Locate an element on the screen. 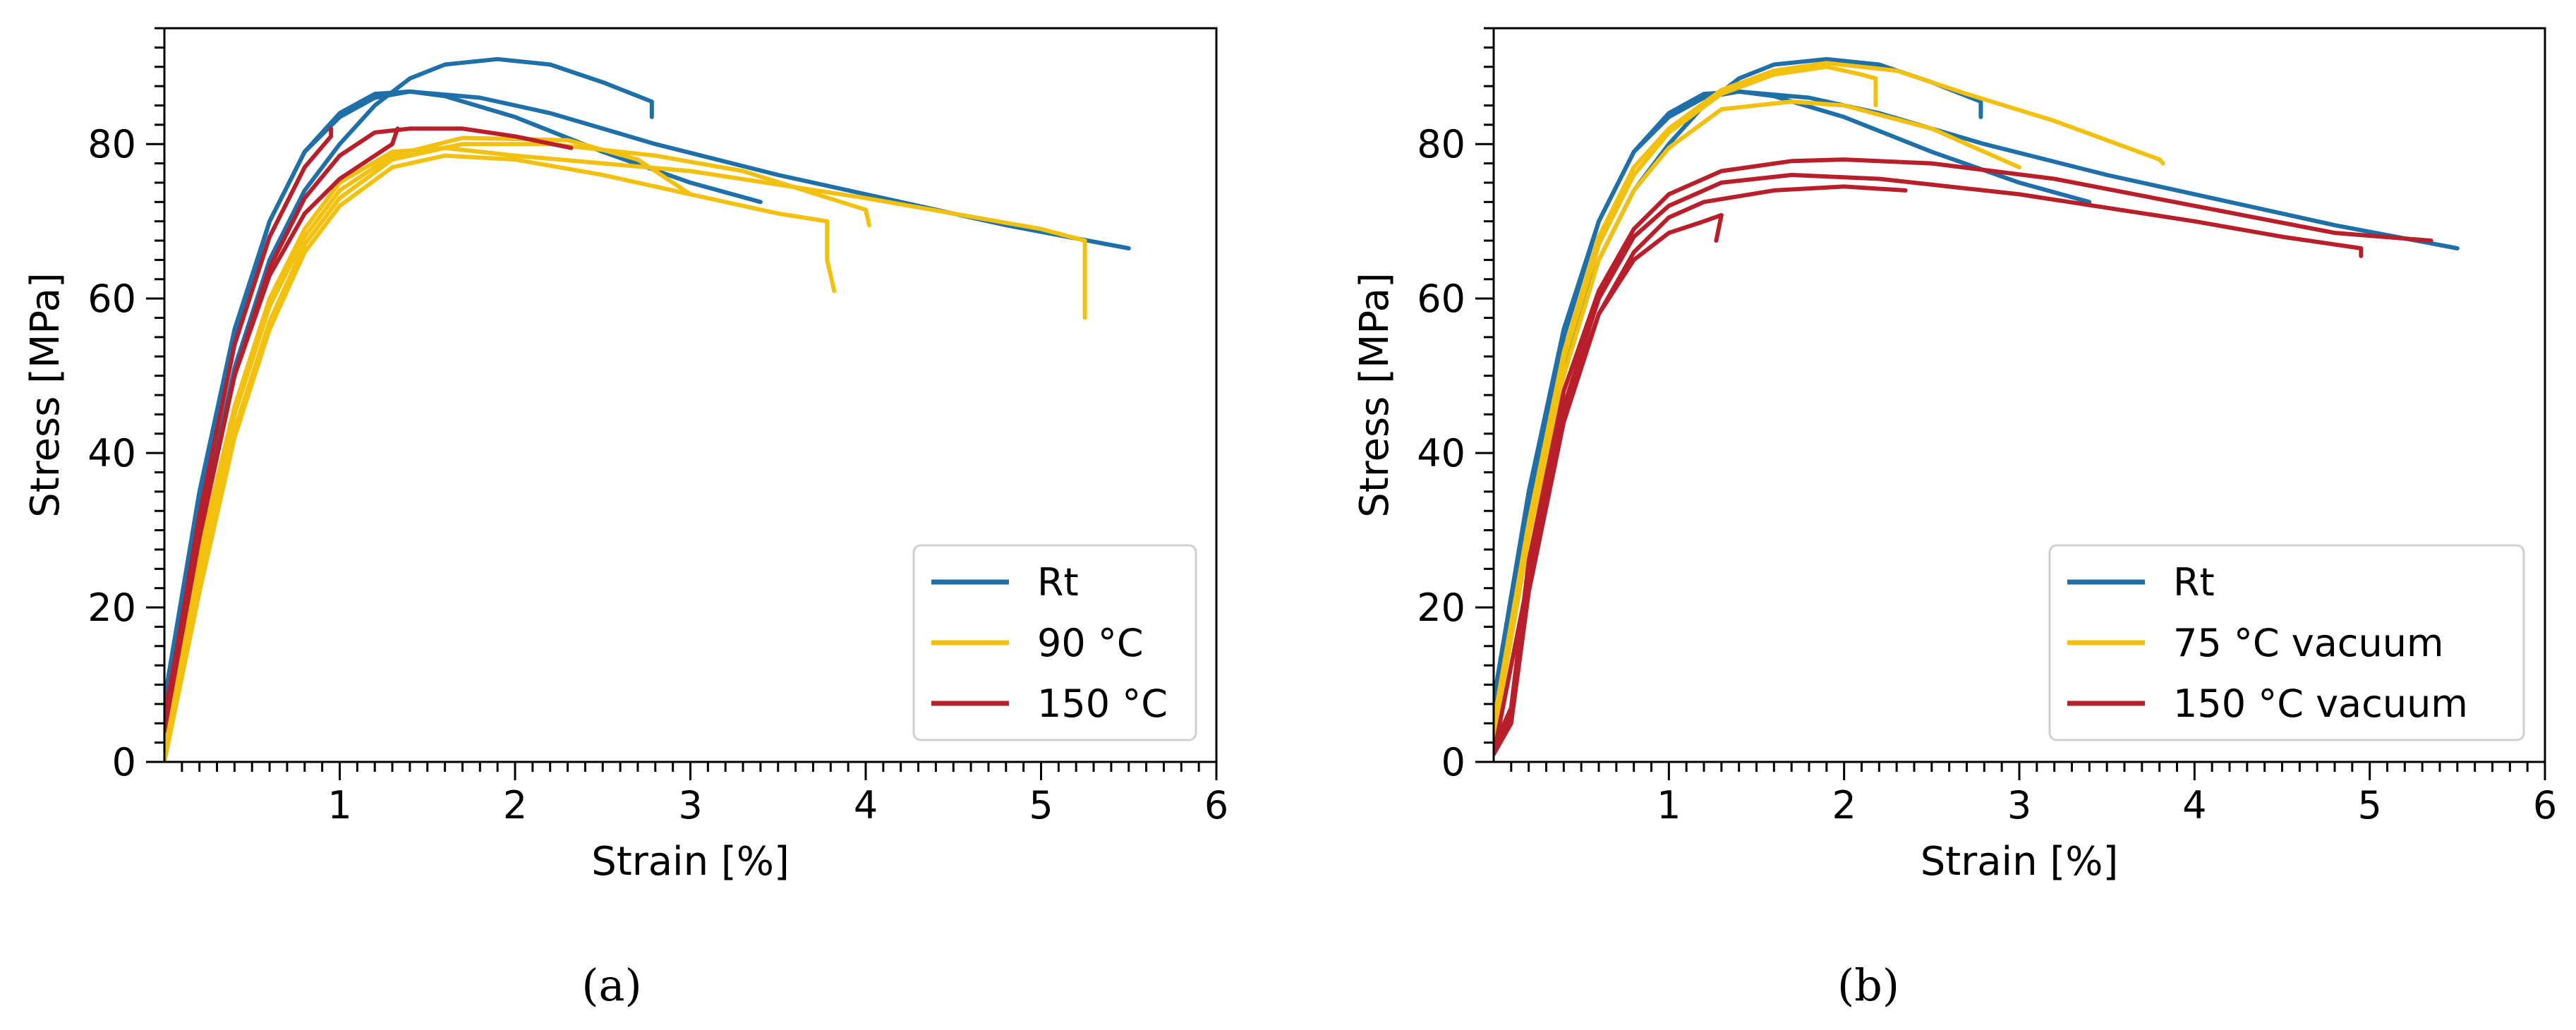  legend: Rt 90 °C 150 °C is located at coordinates (1055, 643).